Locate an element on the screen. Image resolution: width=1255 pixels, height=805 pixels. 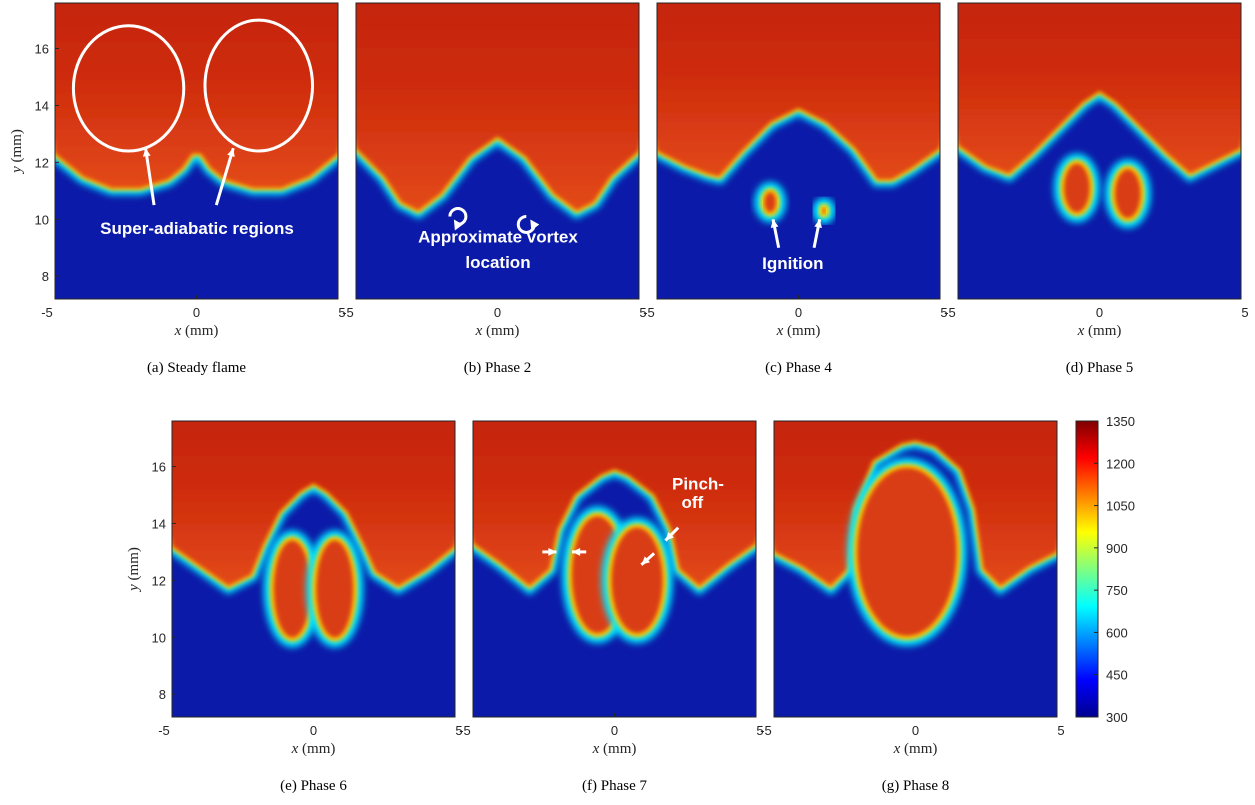
panel-g: -5 0 5 x (mm) (g) Phase 8 is located at coordinates (912, 607).